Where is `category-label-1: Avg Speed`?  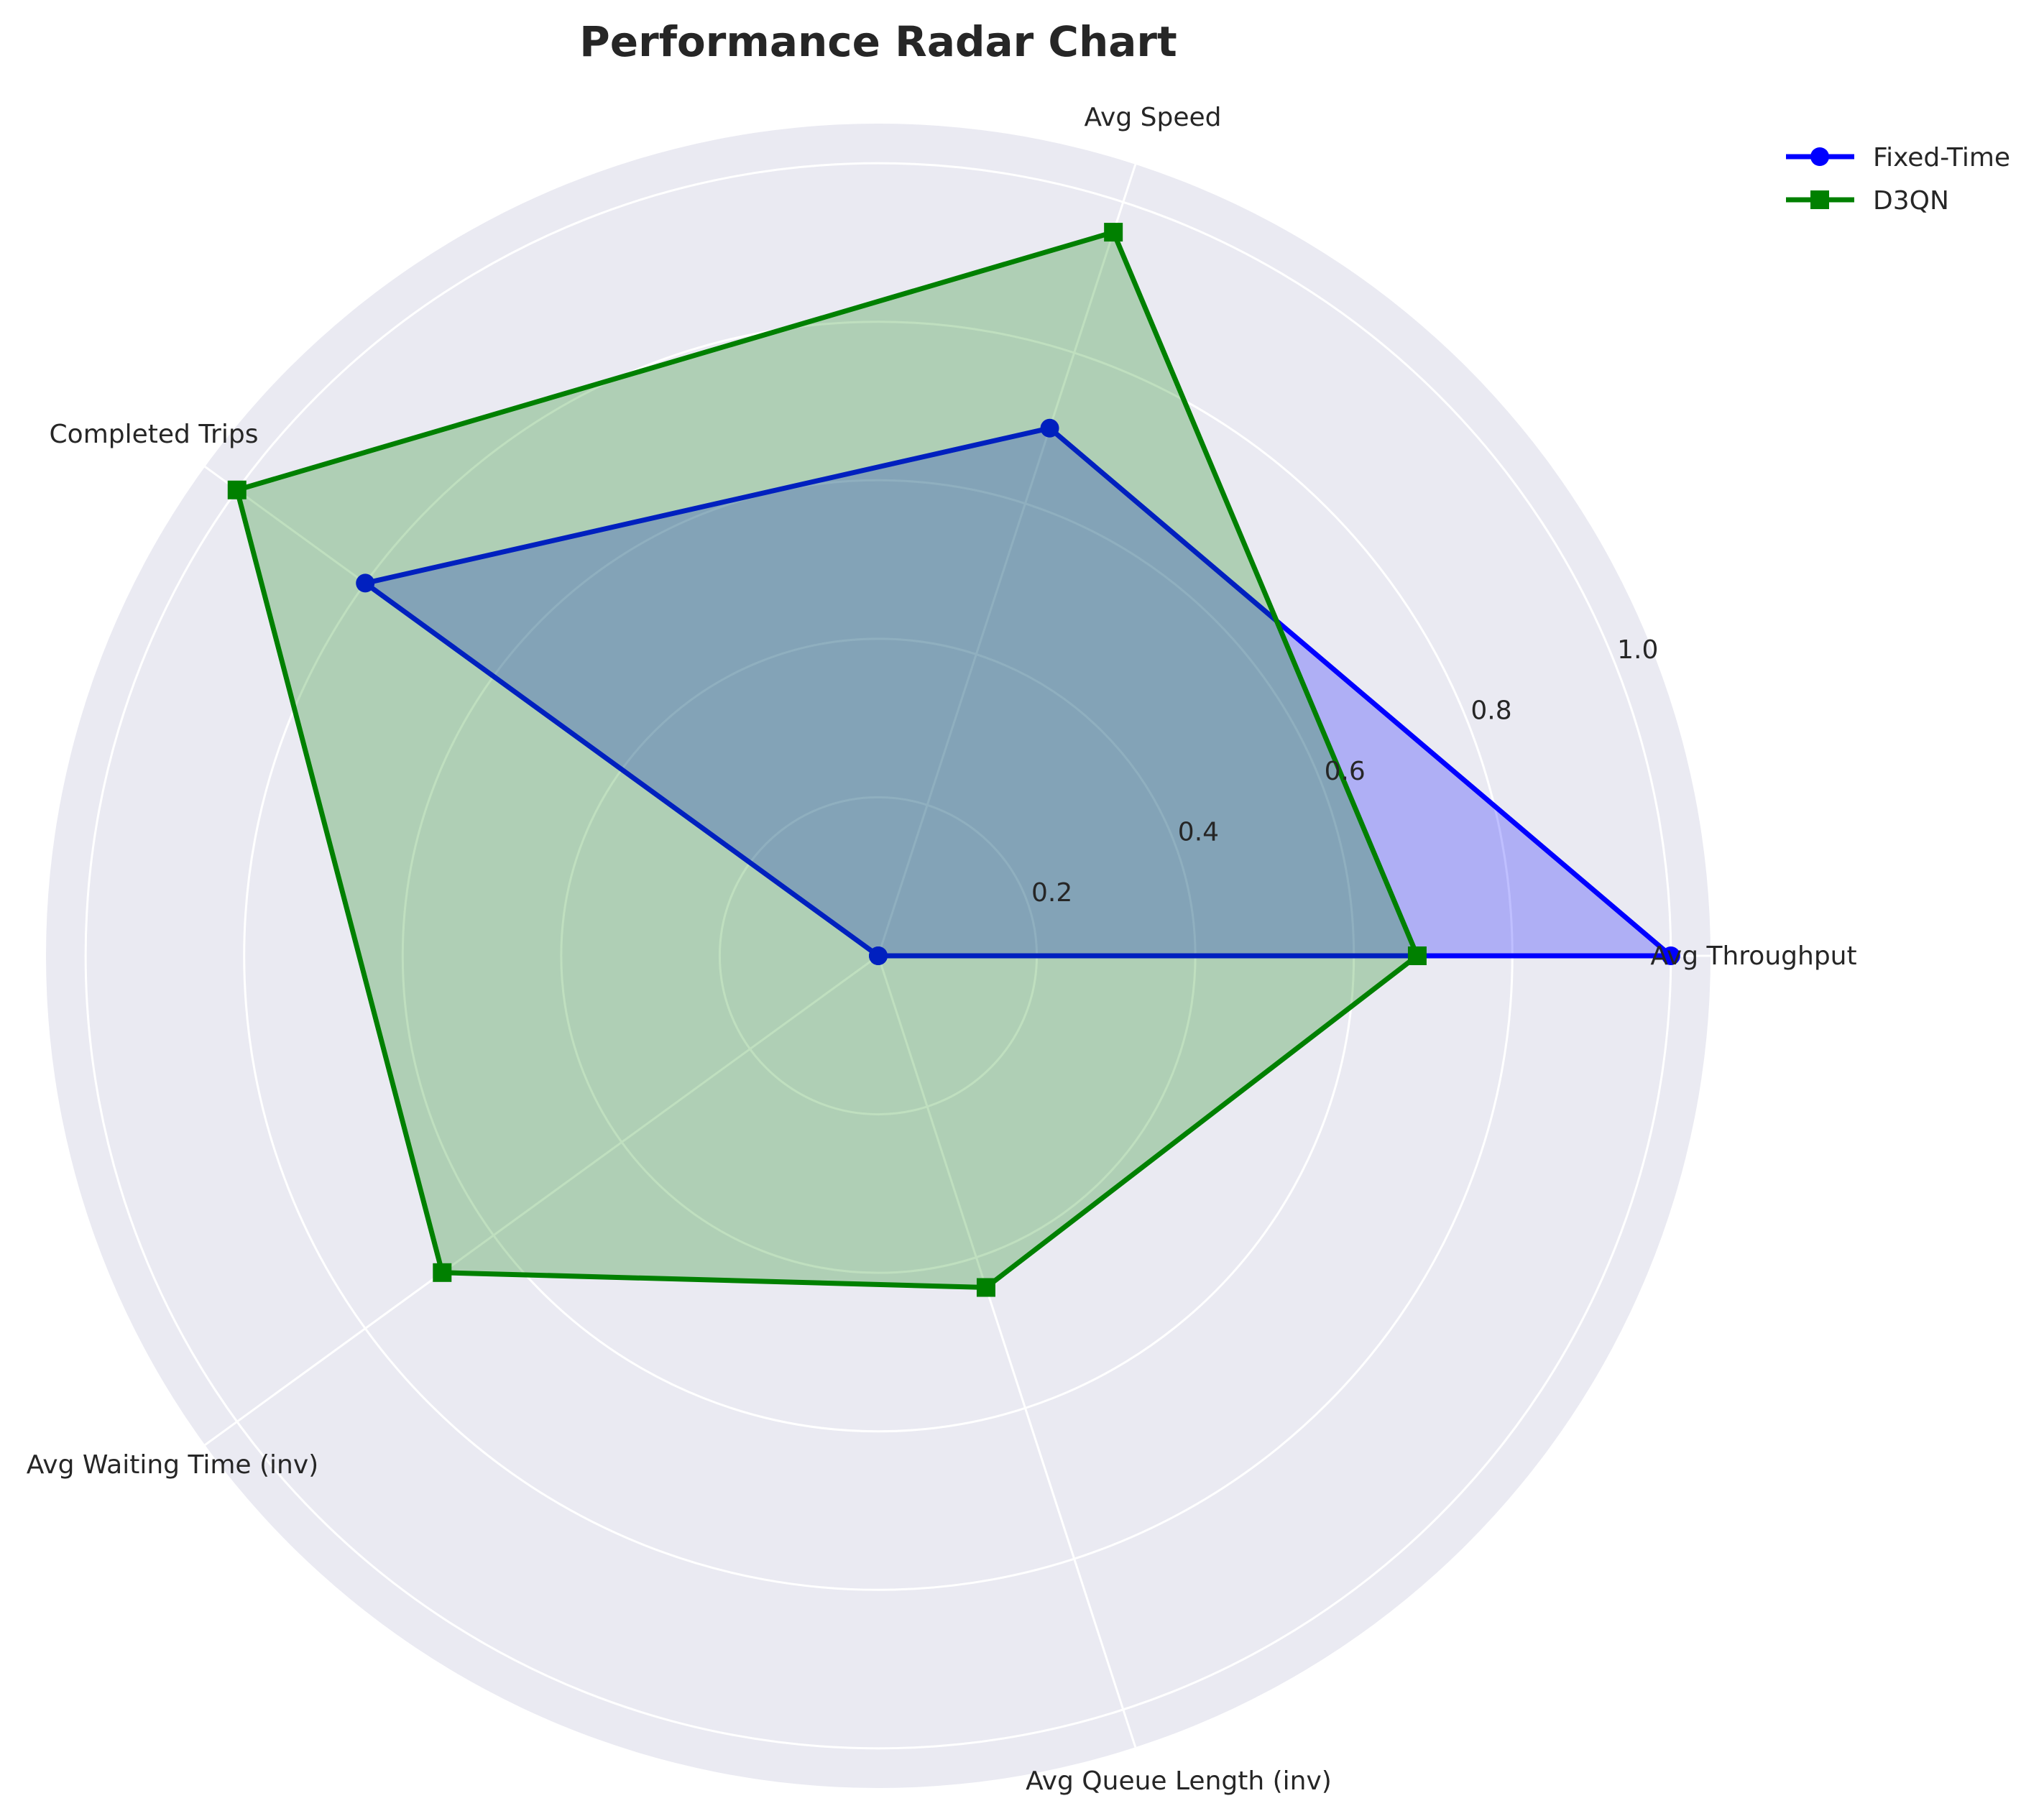 category-label-1: Avg Speed is located at coordinates (1153, 117).